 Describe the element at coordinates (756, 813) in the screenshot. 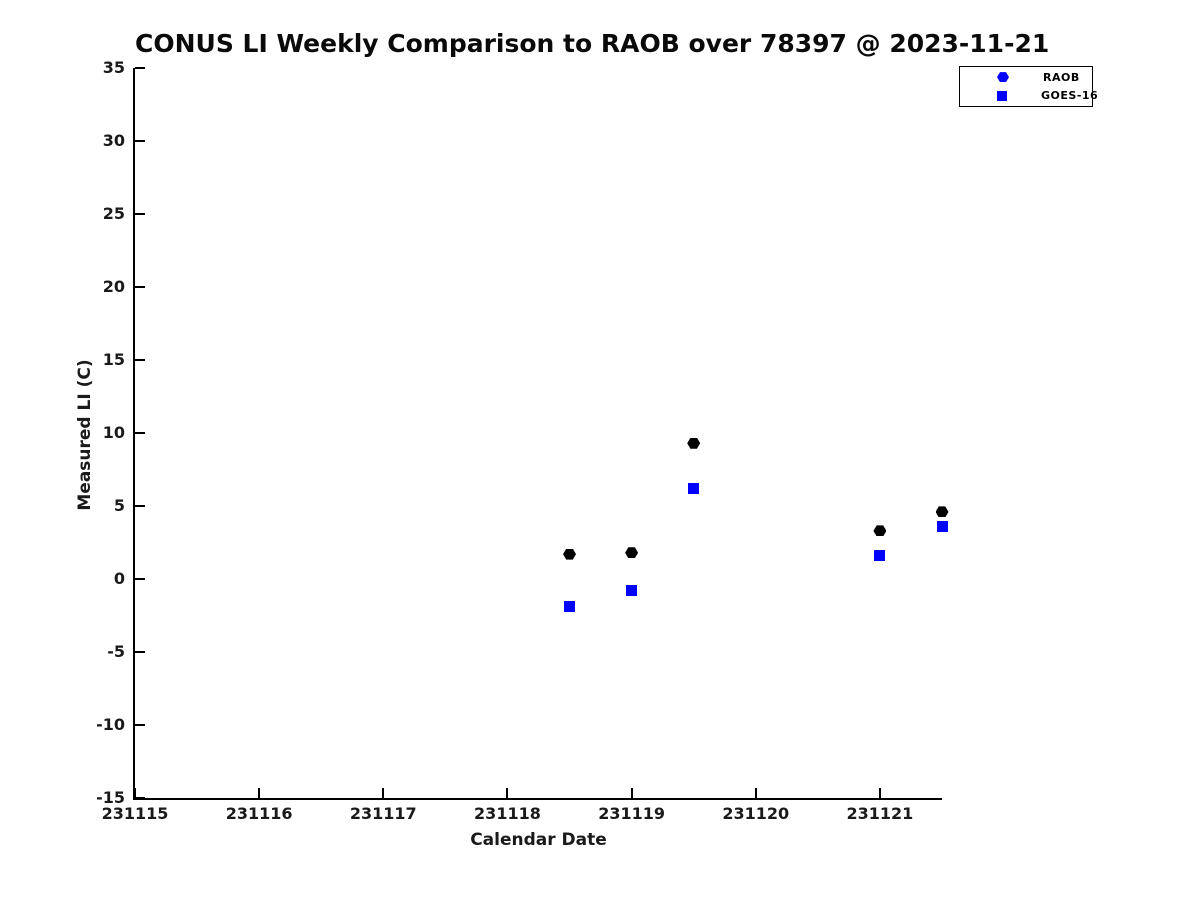

I see `x-tick-label: 231120` at that location.